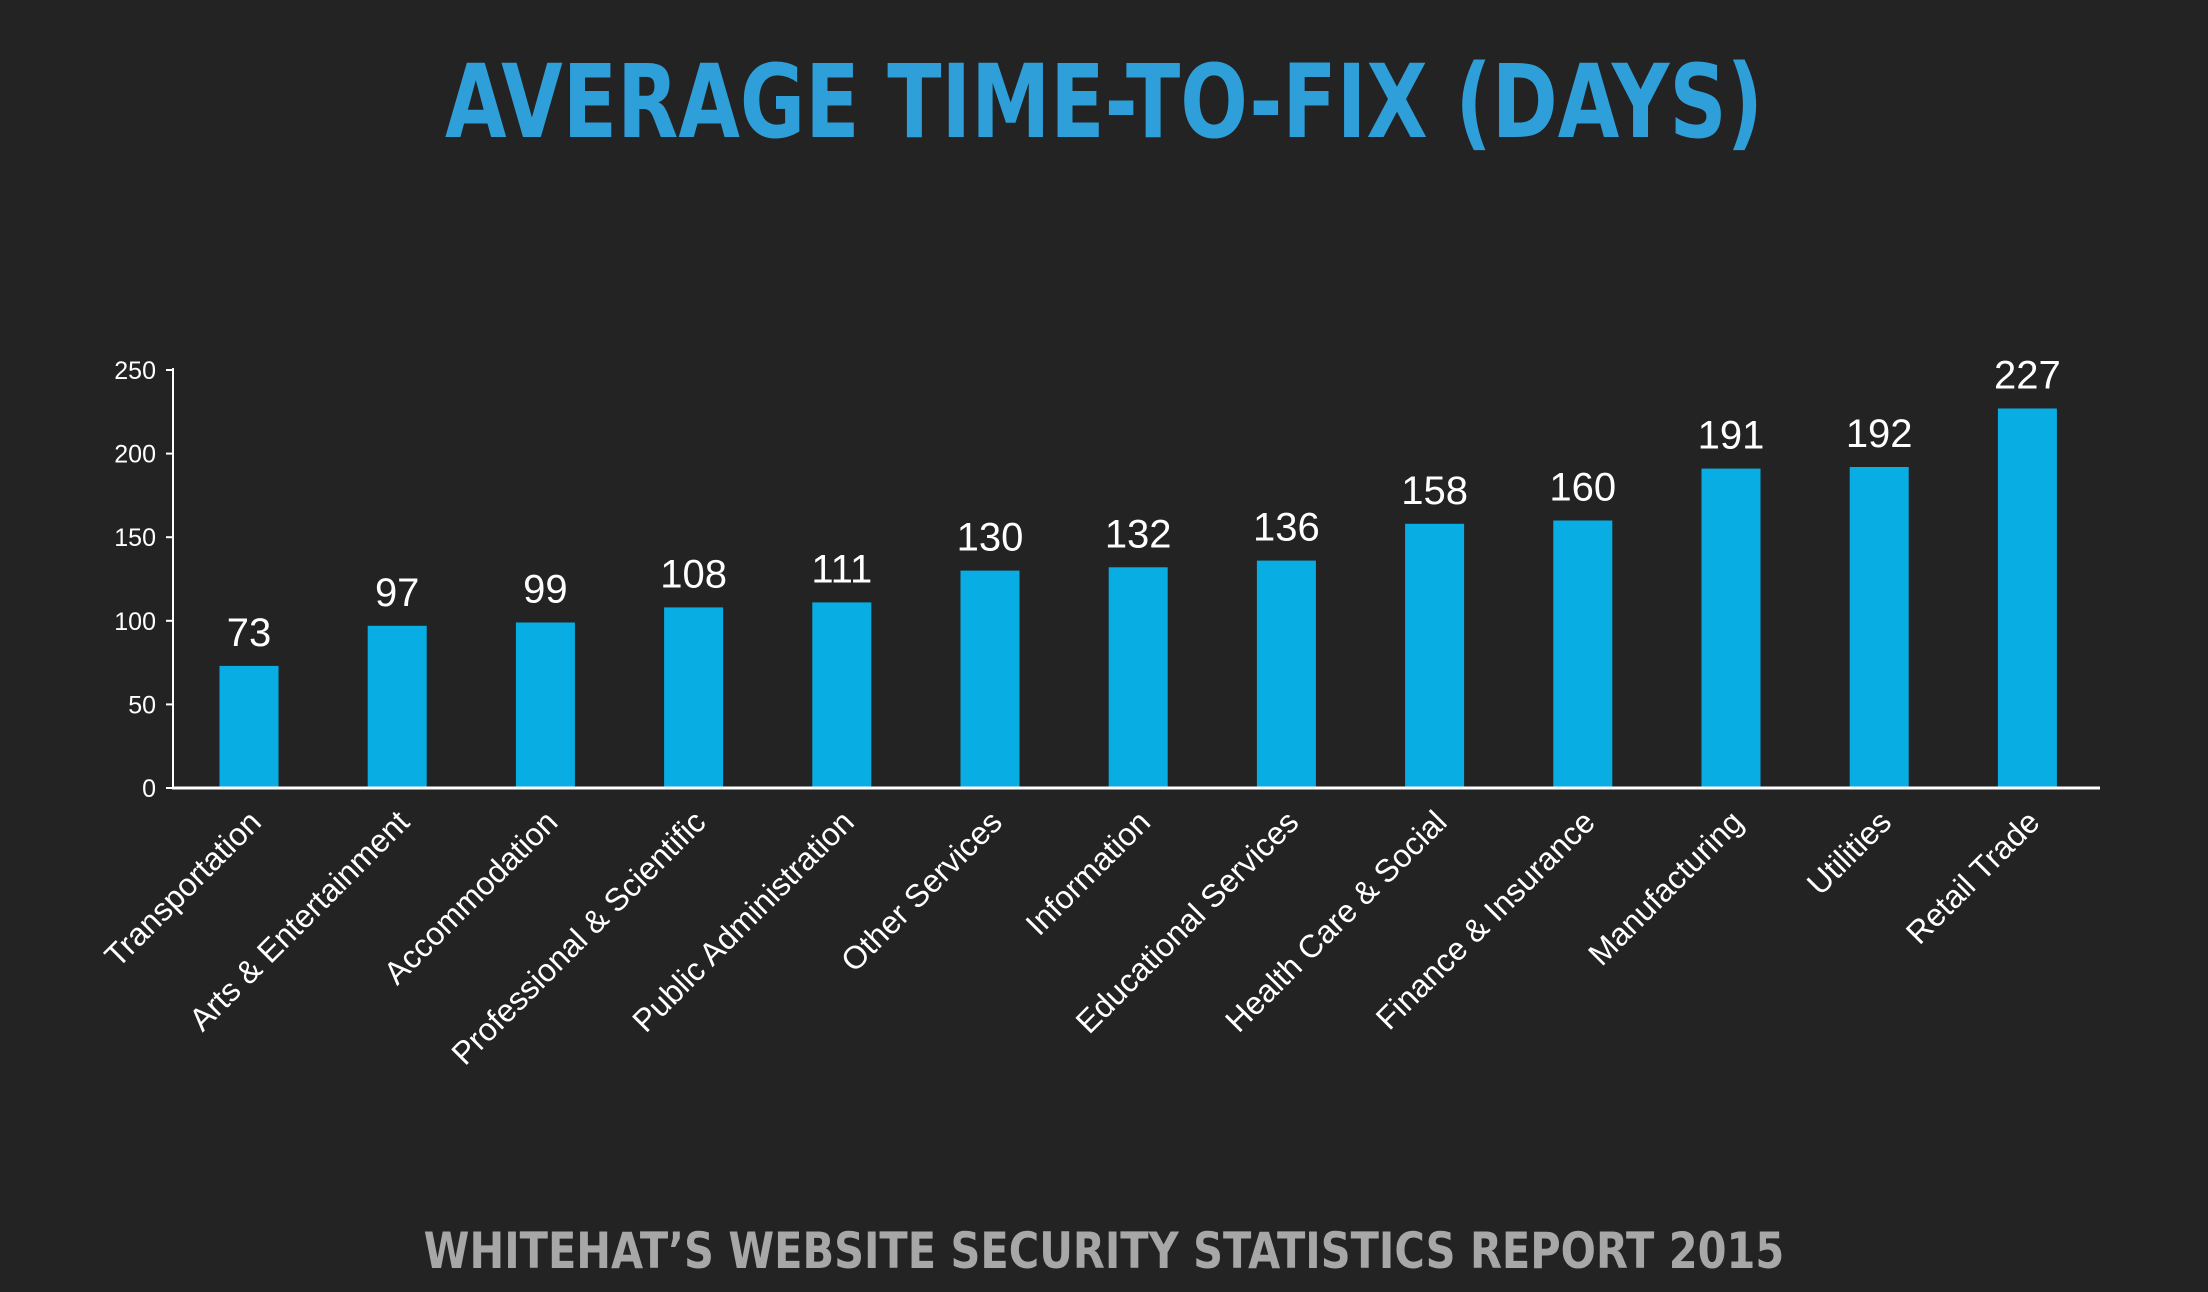 The height and width of the screenshot is (1292, 2208). Describe the element at coordinates (249, 633) in the screenshot. I see `data-label: 73` at that location.